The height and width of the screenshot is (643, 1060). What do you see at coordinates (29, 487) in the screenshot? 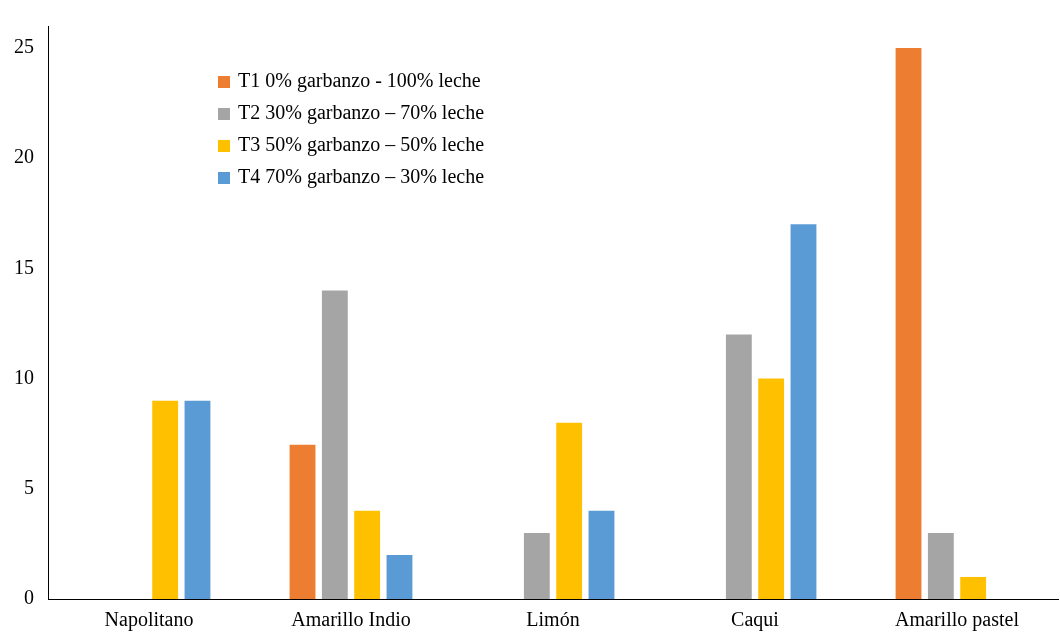
I see `y-tick-label: 5` at bounding box center [29, 487].